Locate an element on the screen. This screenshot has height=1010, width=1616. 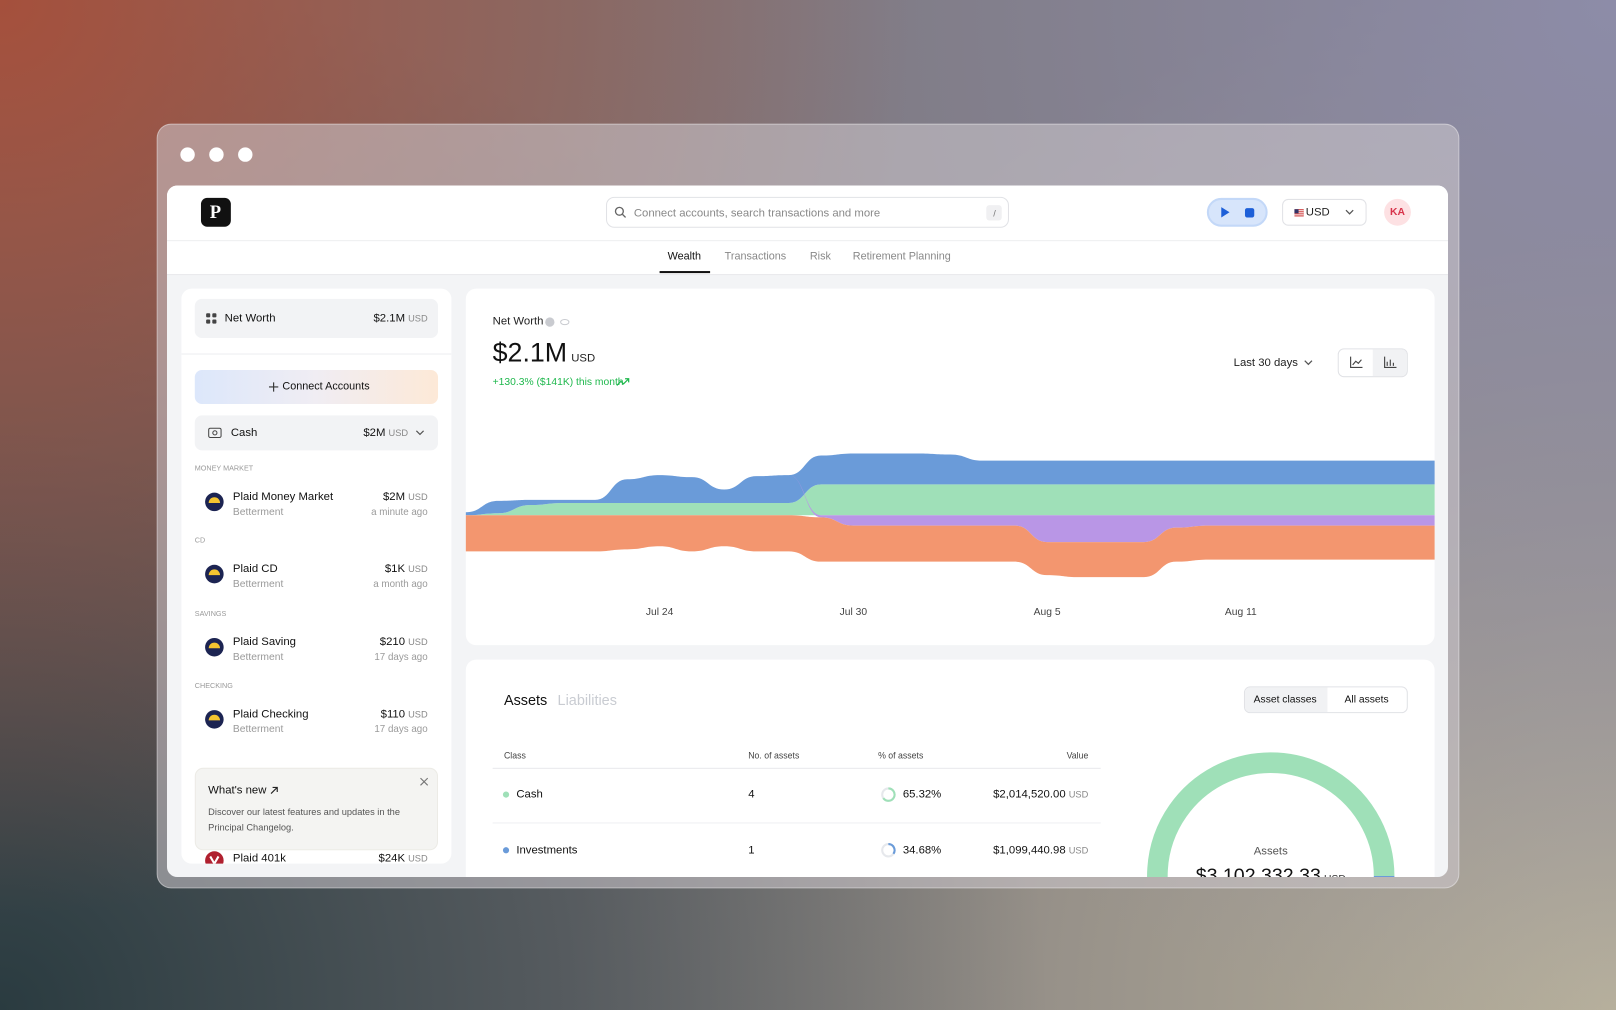
class-name: Cash is located at coordinates (529, 794).